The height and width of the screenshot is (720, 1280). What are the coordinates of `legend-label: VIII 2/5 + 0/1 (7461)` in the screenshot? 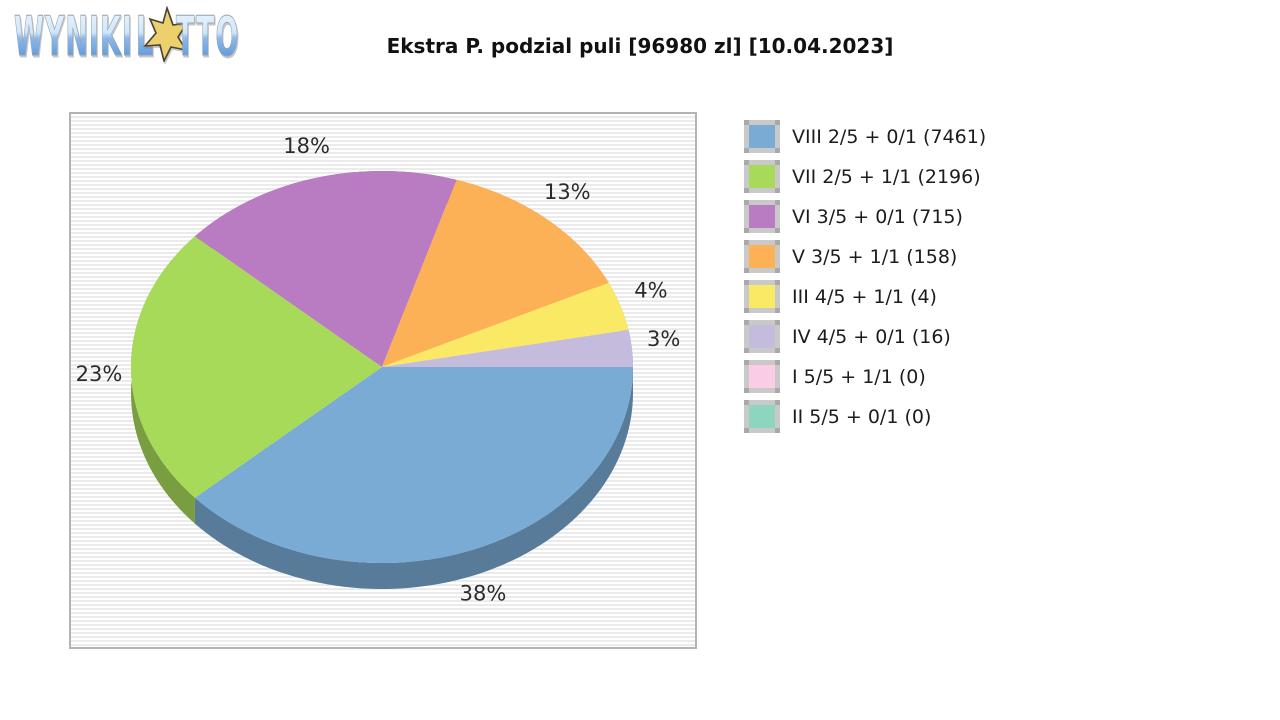 It's located at (889, 136).